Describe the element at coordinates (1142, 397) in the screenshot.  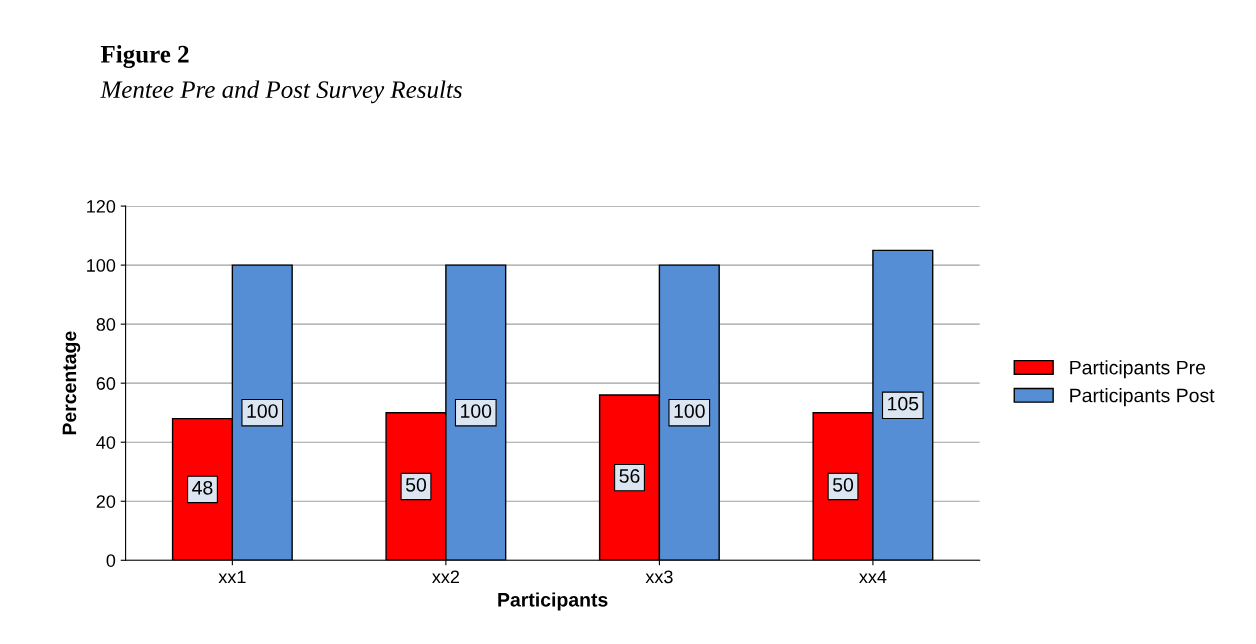
I see `legend-label: Participants Post` at that location.